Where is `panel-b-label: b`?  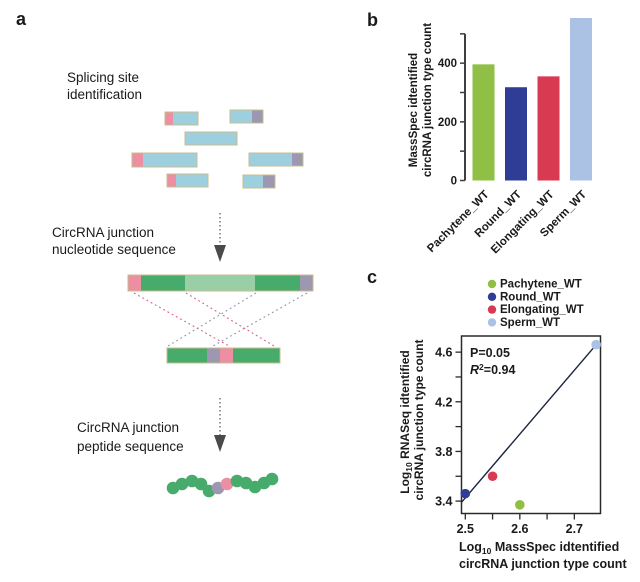
panel-b-label: b is located at coordinates (372, 20).